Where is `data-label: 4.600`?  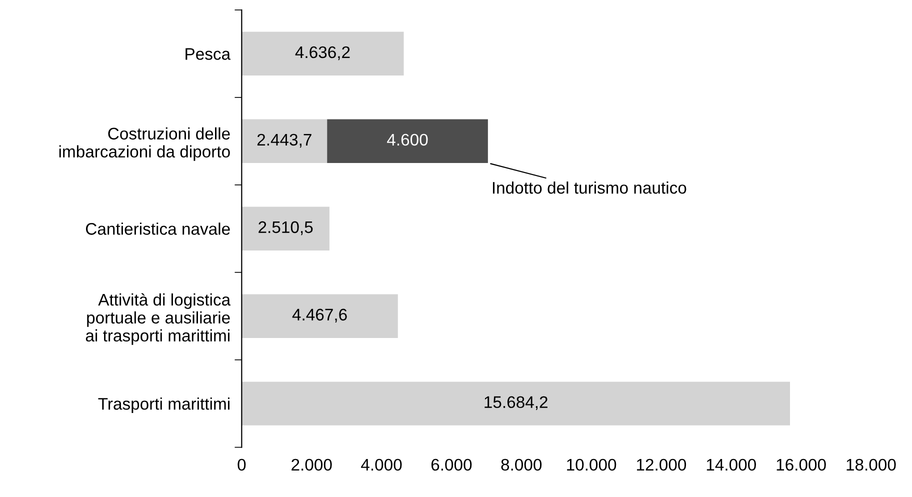 data-label: 4.600 is located at coordinates (407, 140).